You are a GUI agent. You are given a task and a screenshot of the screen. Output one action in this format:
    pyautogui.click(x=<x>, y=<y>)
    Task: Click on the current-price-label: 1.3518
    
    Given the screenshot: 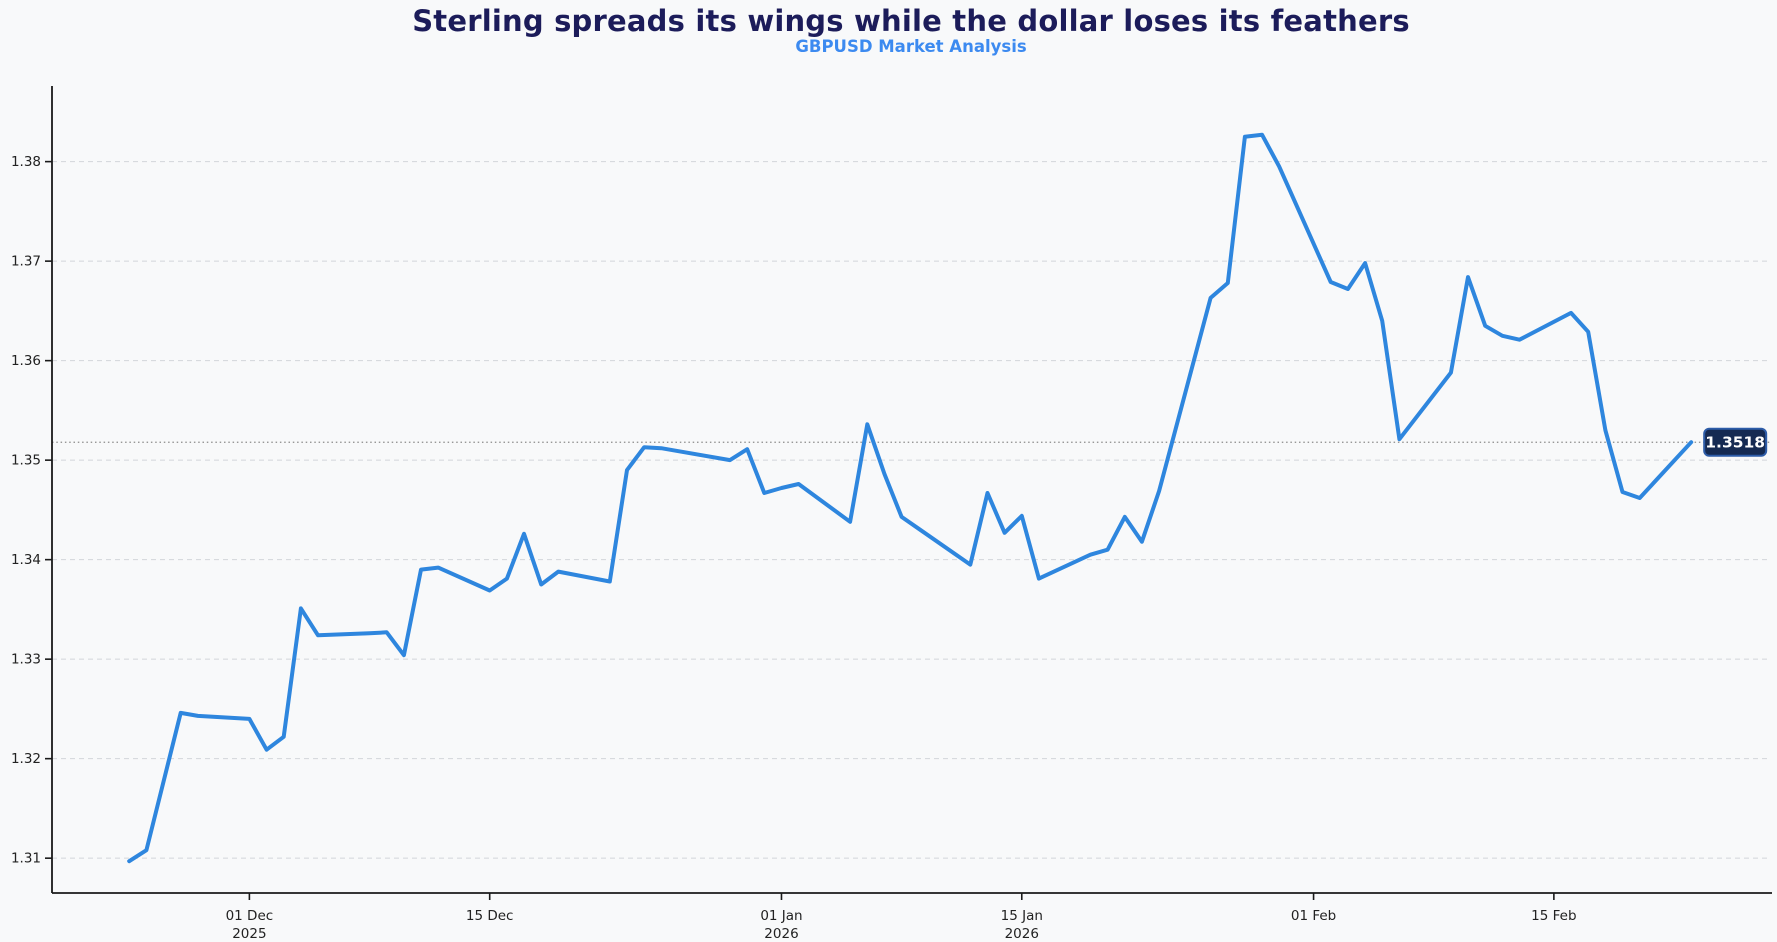 What is the action you would take?
    pyautogui.click(x=1735, y=443)
    